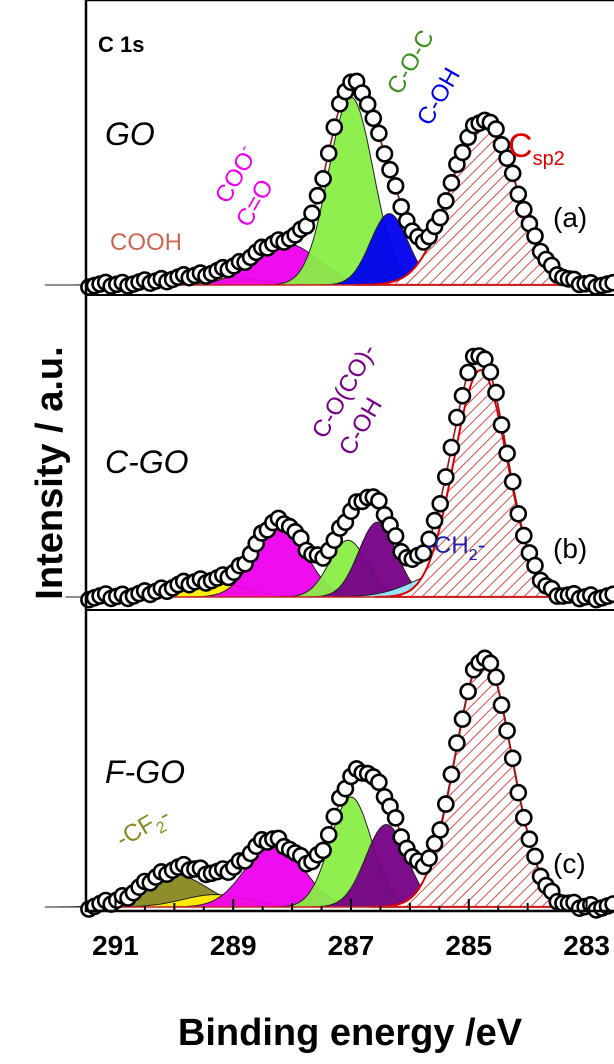 This screenshot has width=614, height=1064. I want to click on label-ch2: -CH2-, so click(456, 548).